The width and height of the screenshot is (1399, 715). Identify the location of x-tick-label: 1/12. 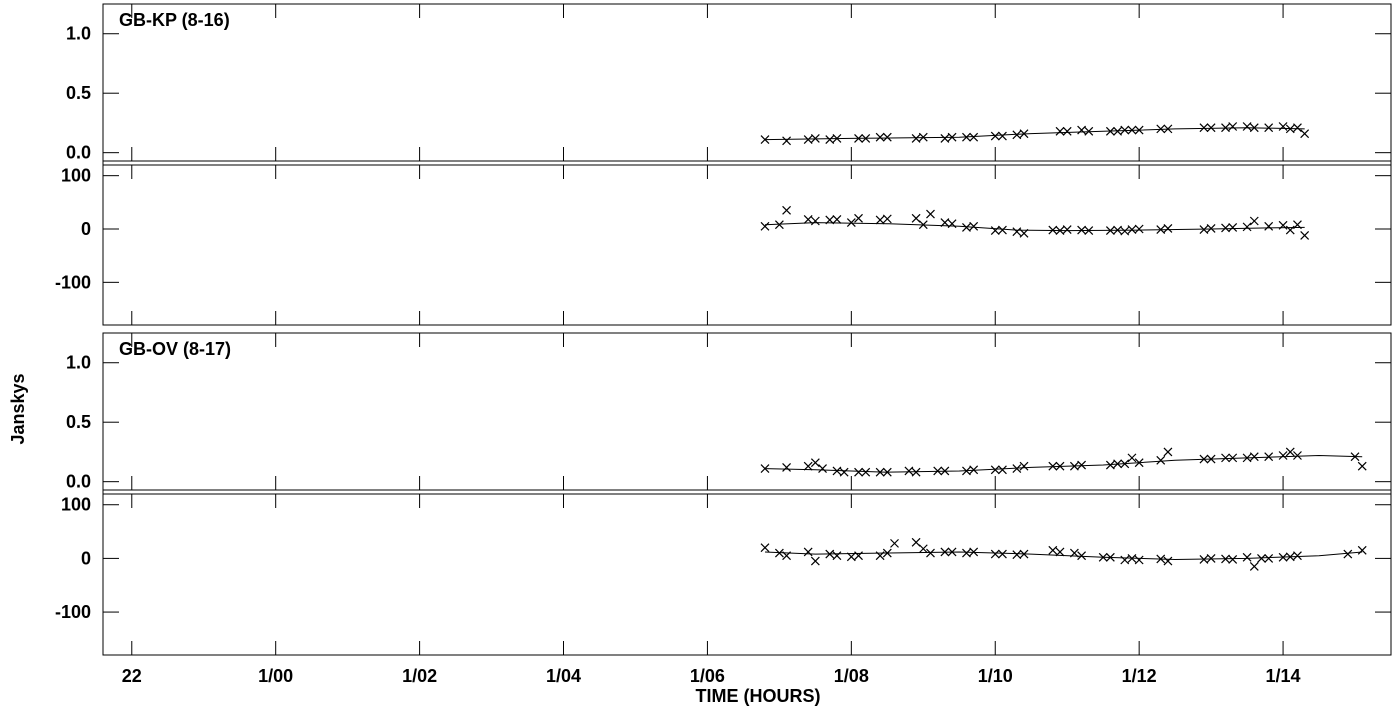
(1139, 676).